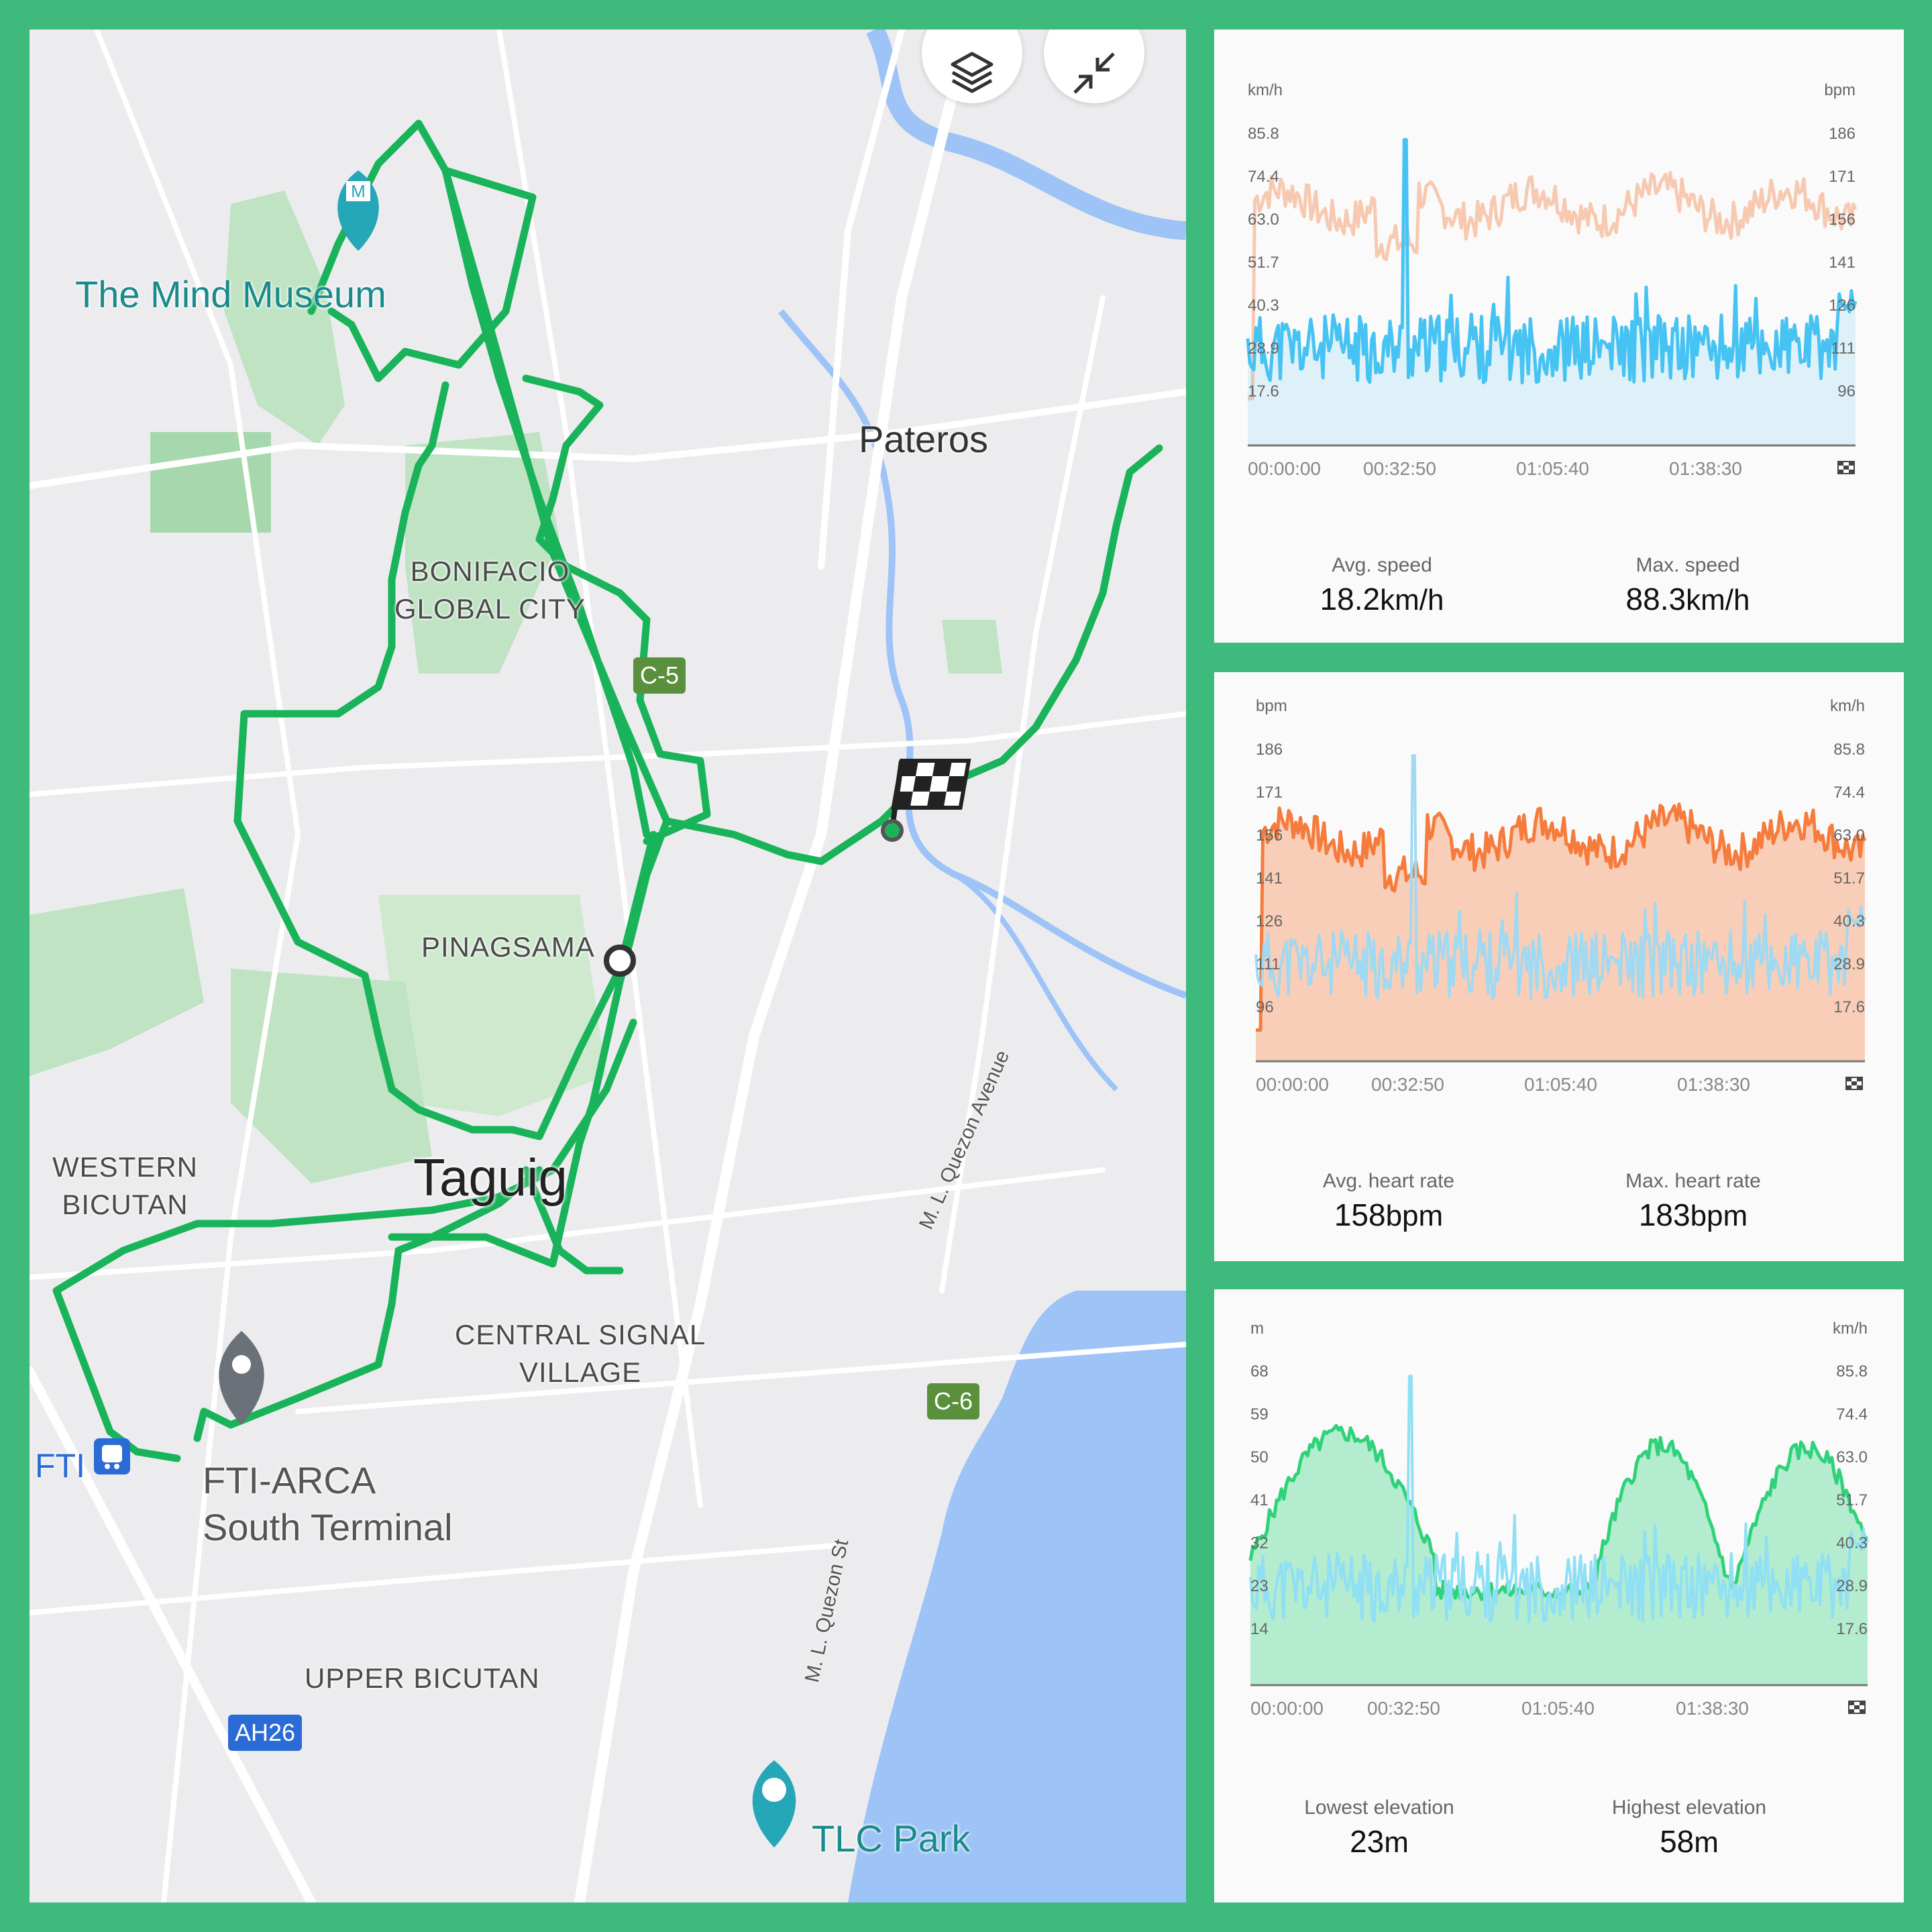 The image size is (1932, 1932). What do you see at coordinates (953, 1401) in the screenshot?
I see `shield-c6: C-6` at bounding box center [953, 1401].